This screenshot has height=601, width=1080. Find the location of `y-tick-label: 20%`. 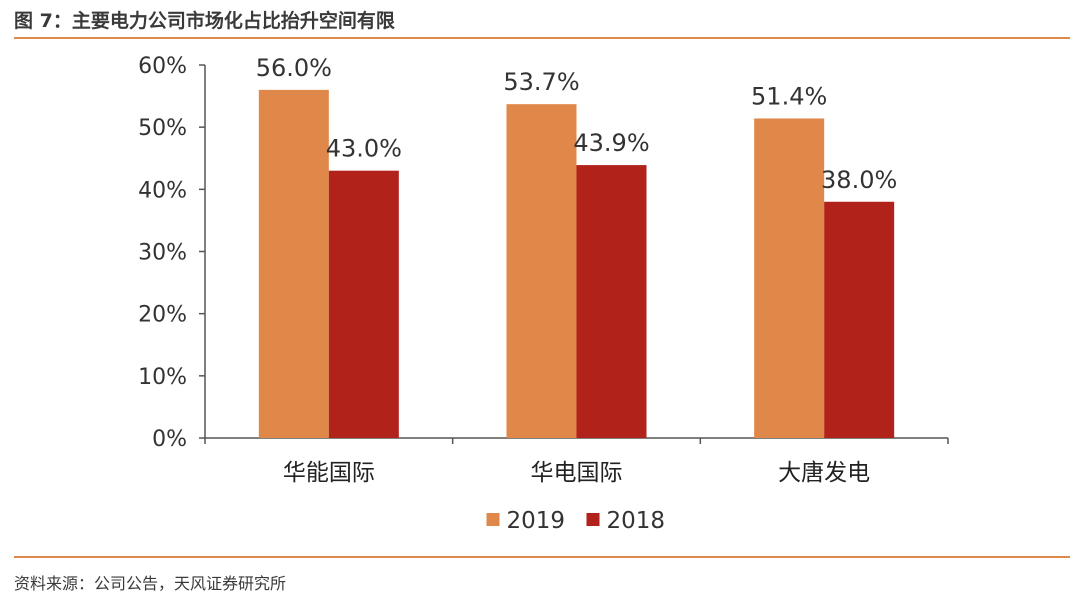

y-tick-label: 20% is located at coordinates (162, 315).